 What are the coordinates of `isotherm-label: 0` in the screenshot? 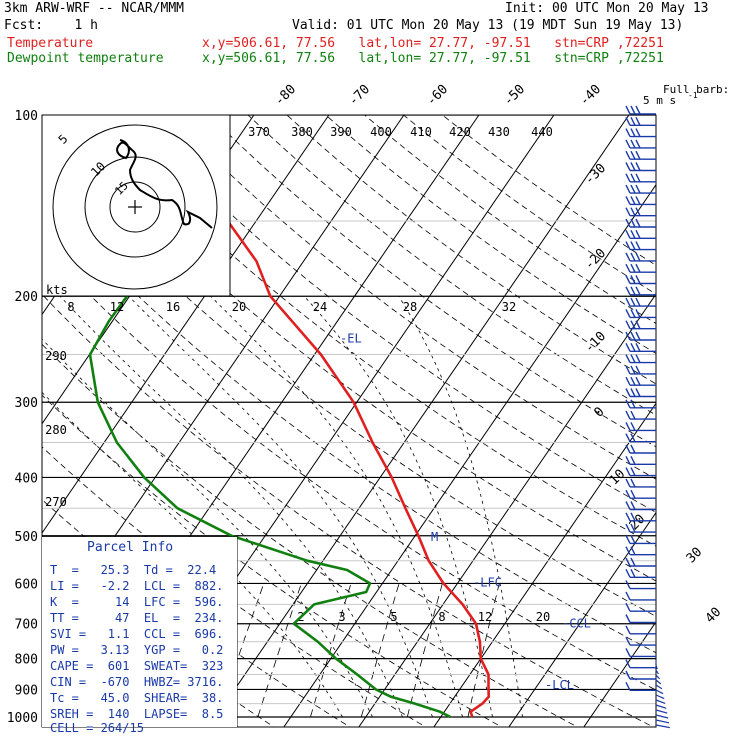 It's located at (599, 412).